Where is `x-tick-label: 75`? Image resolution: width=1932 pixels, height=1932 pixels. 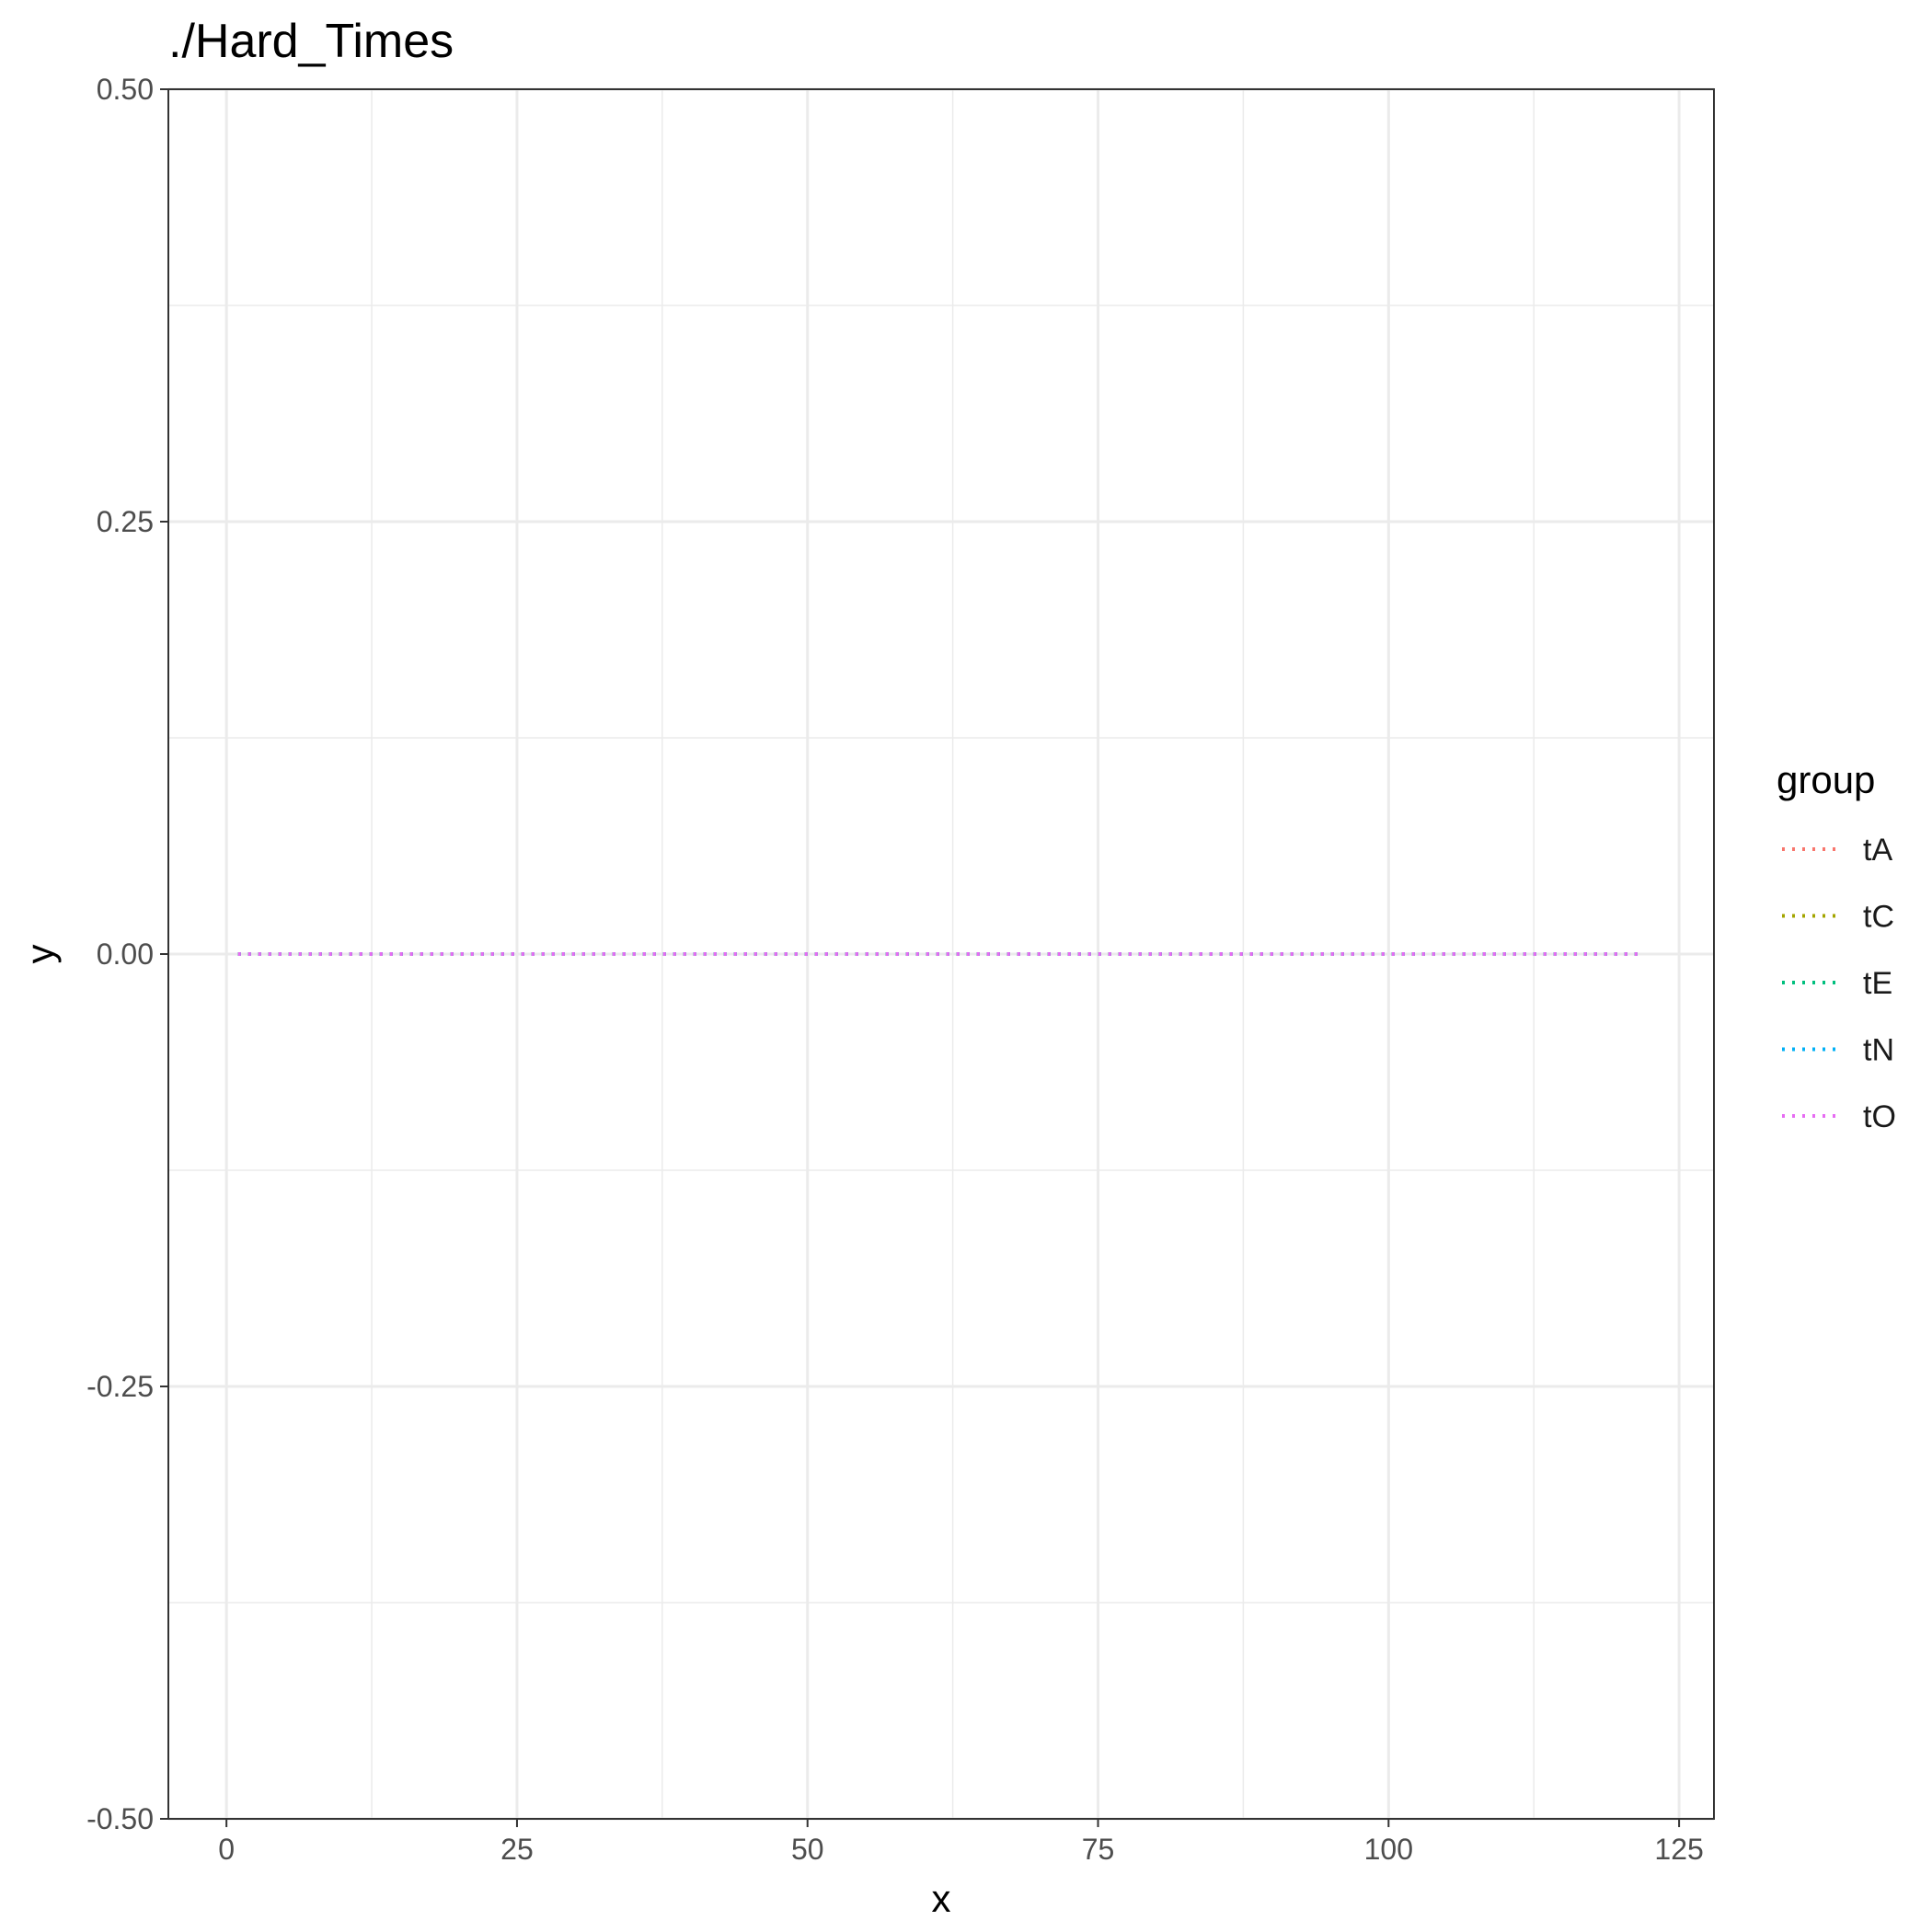 x-tick-label: 75 is located at coordinates (1098, 1849).